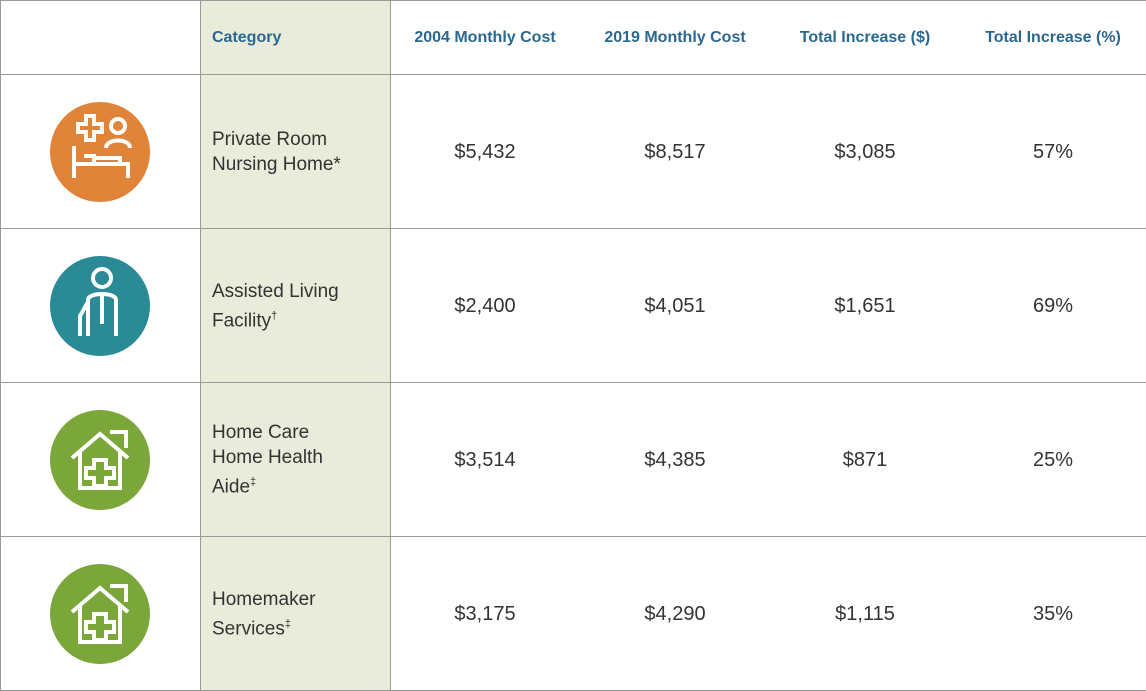 The height and width of the screenshot is (691, 1146). I want to click on value-text: $3,085, so click(865, 151).